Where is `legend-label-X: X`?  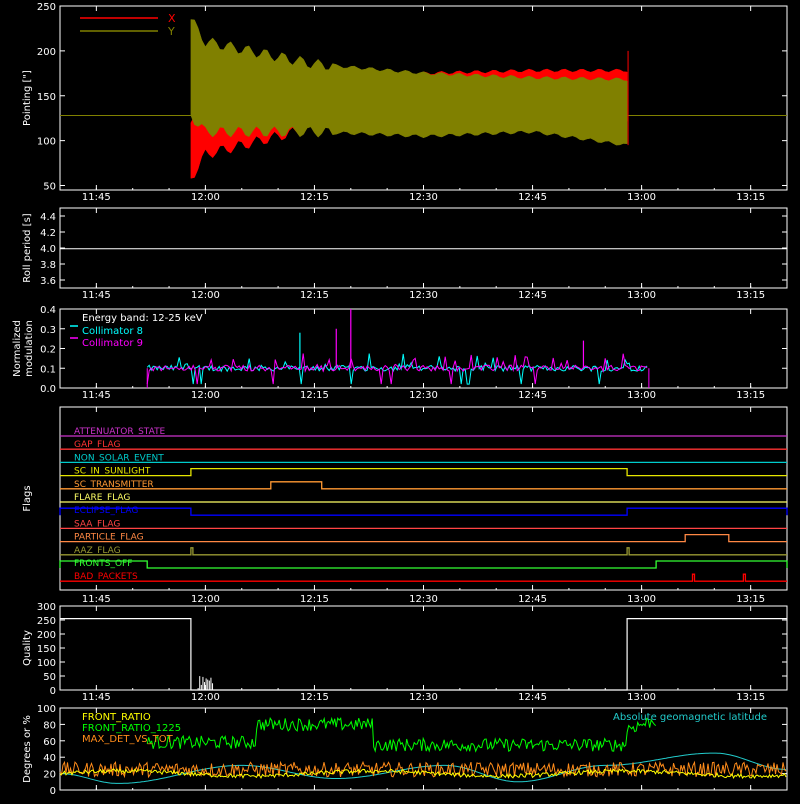 legend-label-X: X is located at coordinates (172, 18).